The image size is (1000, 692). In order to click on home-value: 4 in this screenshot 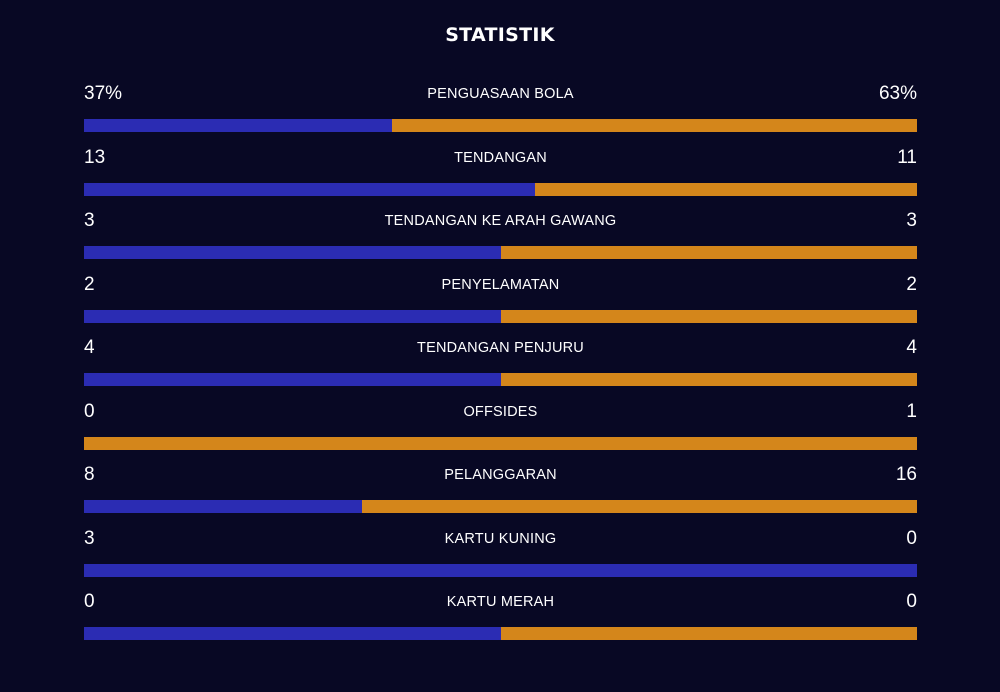, I will do `click(89, 347)`.